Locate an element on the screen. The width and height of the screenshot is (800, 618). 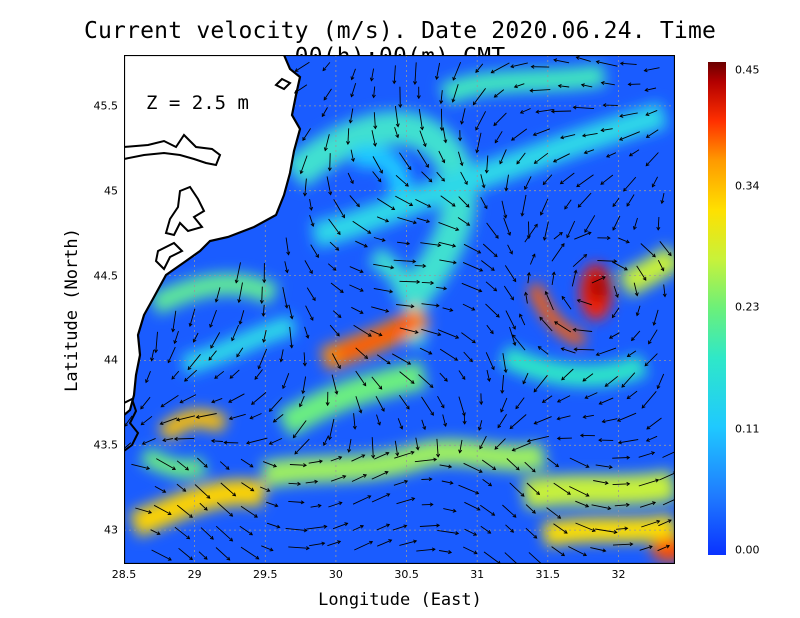
y-tick-label: 43 is located at coordinates (111, 530).